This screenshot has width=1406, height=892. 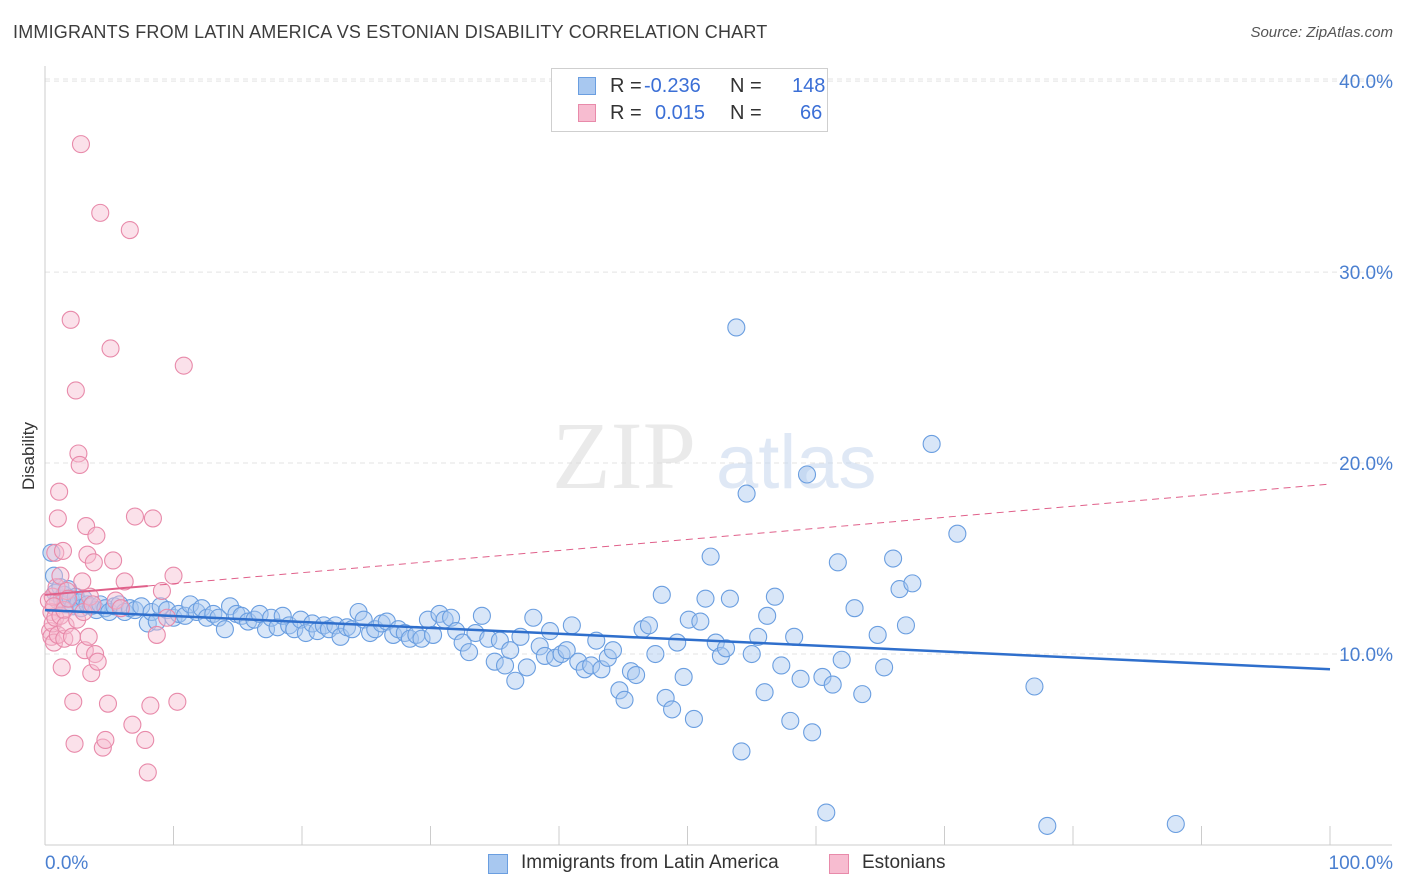 What do you see at coordinates (714, 455) in the screenshot?
I see `watermark: ZIP atlas` at bounding box center [714, 455].